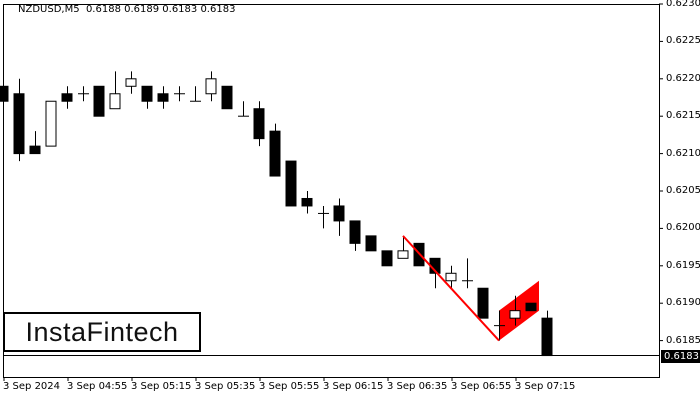  I want to click on x-tick-label: 3 Sep 2024, so click(32, 386).